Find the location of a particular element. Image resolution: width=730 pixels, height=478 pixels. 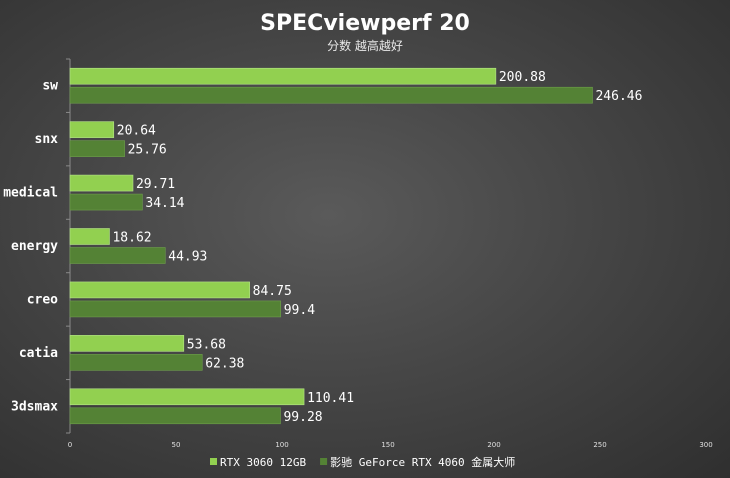

data-label: 99.28 is located at coordinates (302, 417).